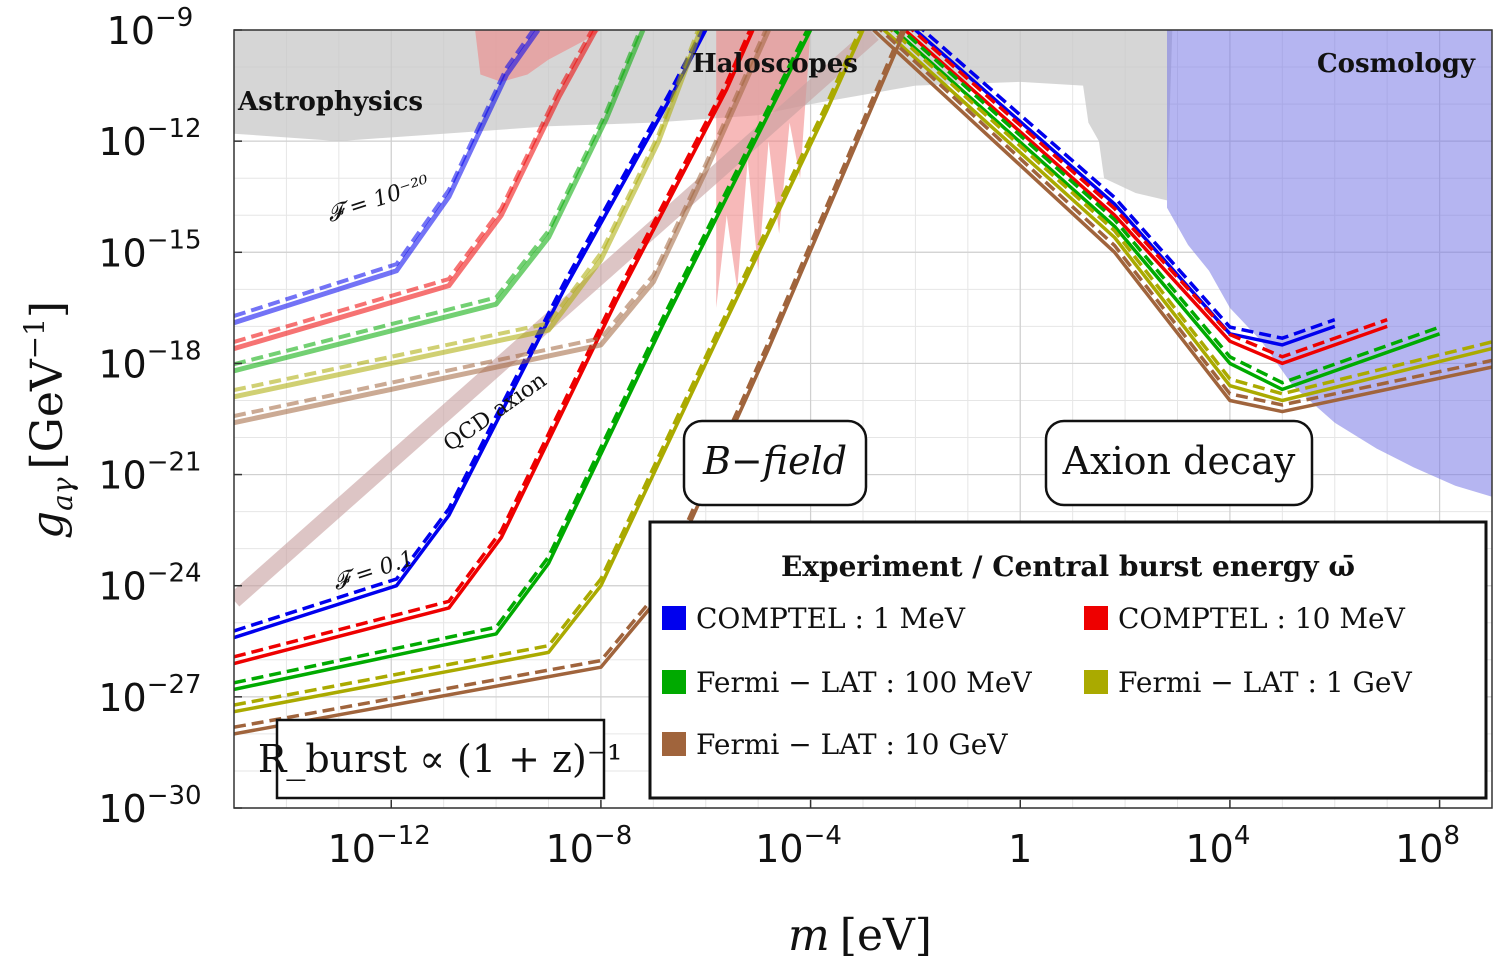 This screenshot has width=1495, height=976. I want to click on y-axis-title: gaγ[GeV−1], so click(48, 420).